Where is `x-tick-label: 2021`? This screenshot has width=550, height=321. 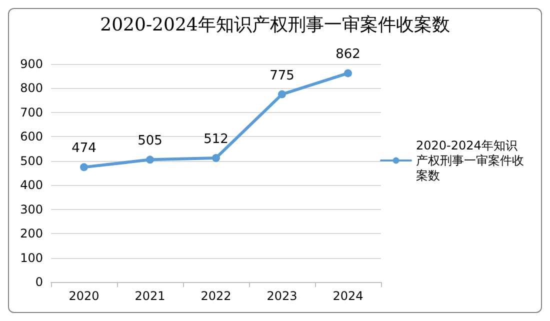 x-tick-label: 2021 is located at coordinates (150, 296).